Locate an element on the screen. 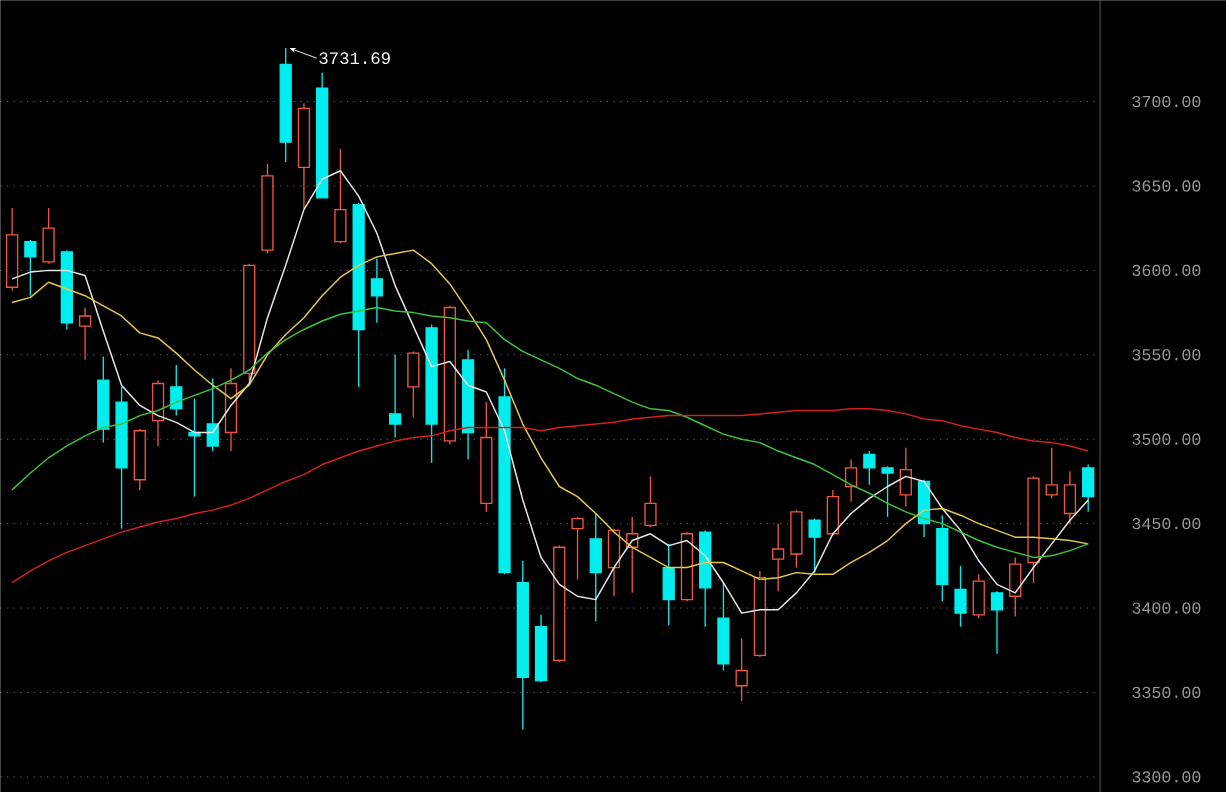 This screenshot has height=792, width=1226. annotation: 3731.69 is located at coordinates (354, 58).